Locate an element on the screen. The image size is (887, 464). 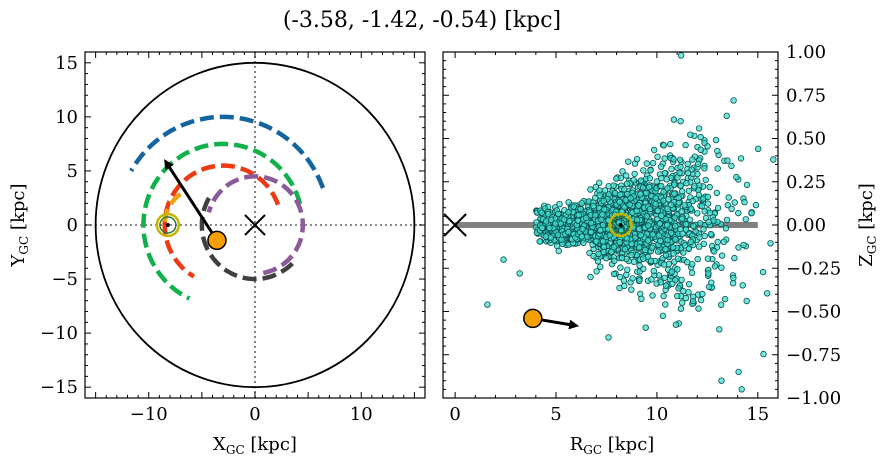
right-y-tick-label: 0.00 is located at coordinates (806, 225).